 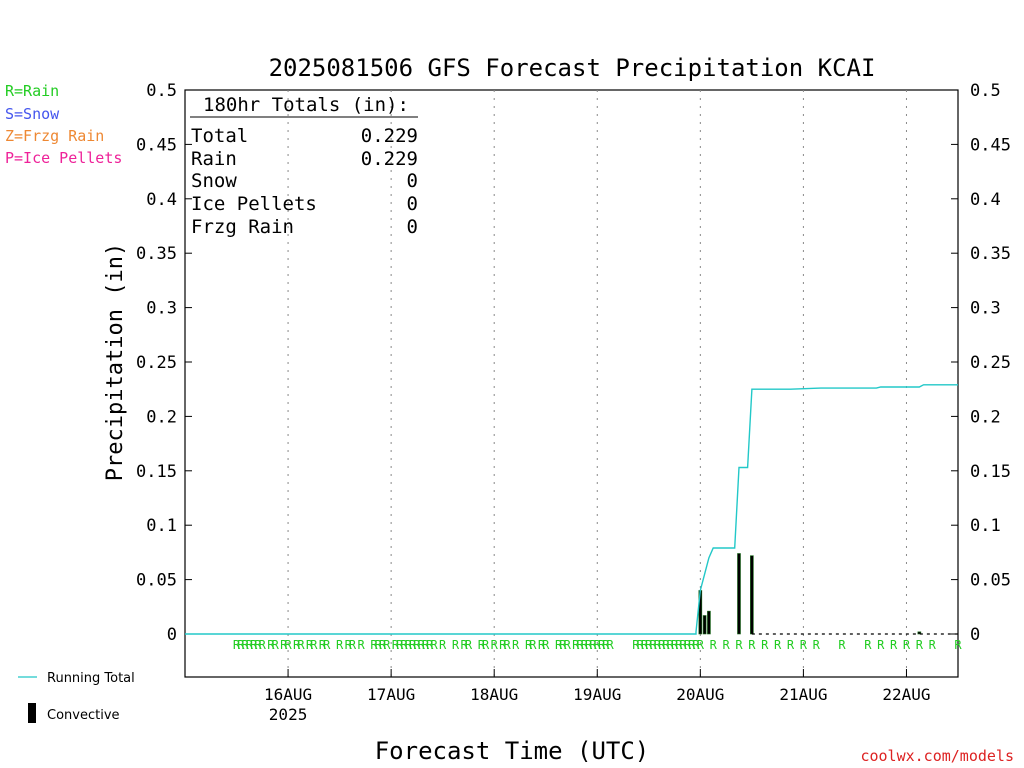 What do you see at coordinates (242, 227) in the screenshot?
I see `totals-label-freezing-rain: Frzg Rain` at bounding box center [242, 227].